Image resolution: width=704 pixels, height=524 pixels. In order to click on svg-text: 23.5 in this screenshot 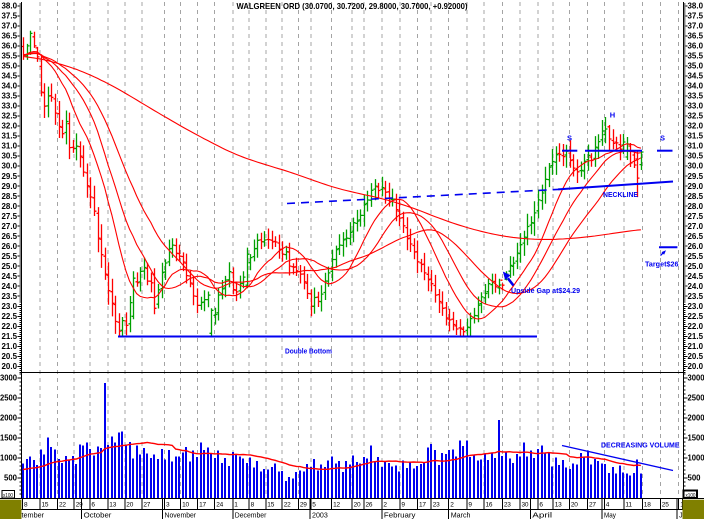, I will do `click(10, 296)`.